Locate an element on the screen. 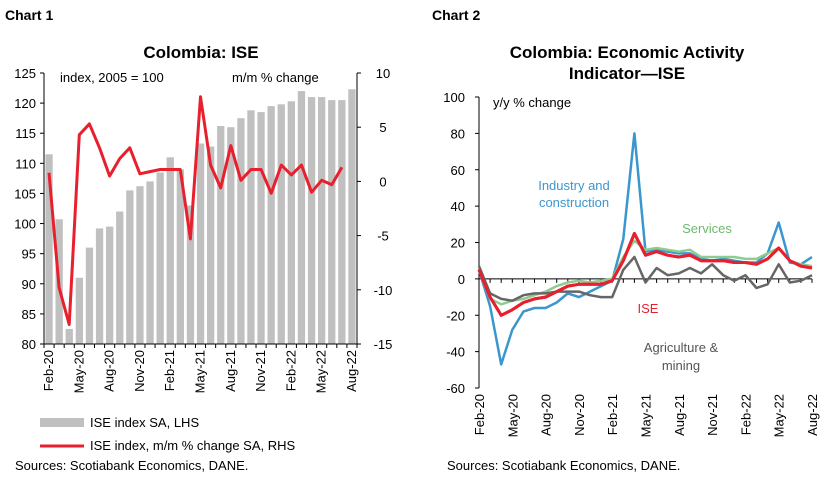 Image resolution: width=828 pixels, height=483 pixels. label-agriculture-line1: Agriculture & is located at coordinates (681, 347).